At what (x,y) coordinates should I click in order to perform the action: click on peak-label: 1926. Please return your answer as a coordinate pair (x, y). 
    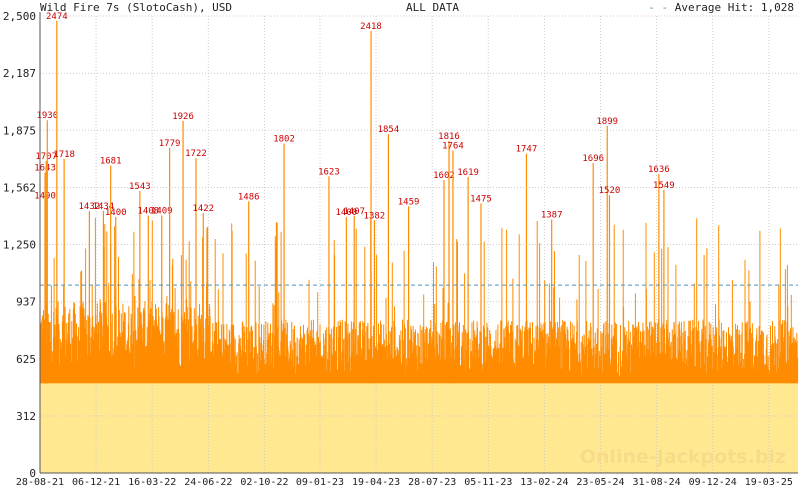
    Looking at the image, I should click on (183, 117).